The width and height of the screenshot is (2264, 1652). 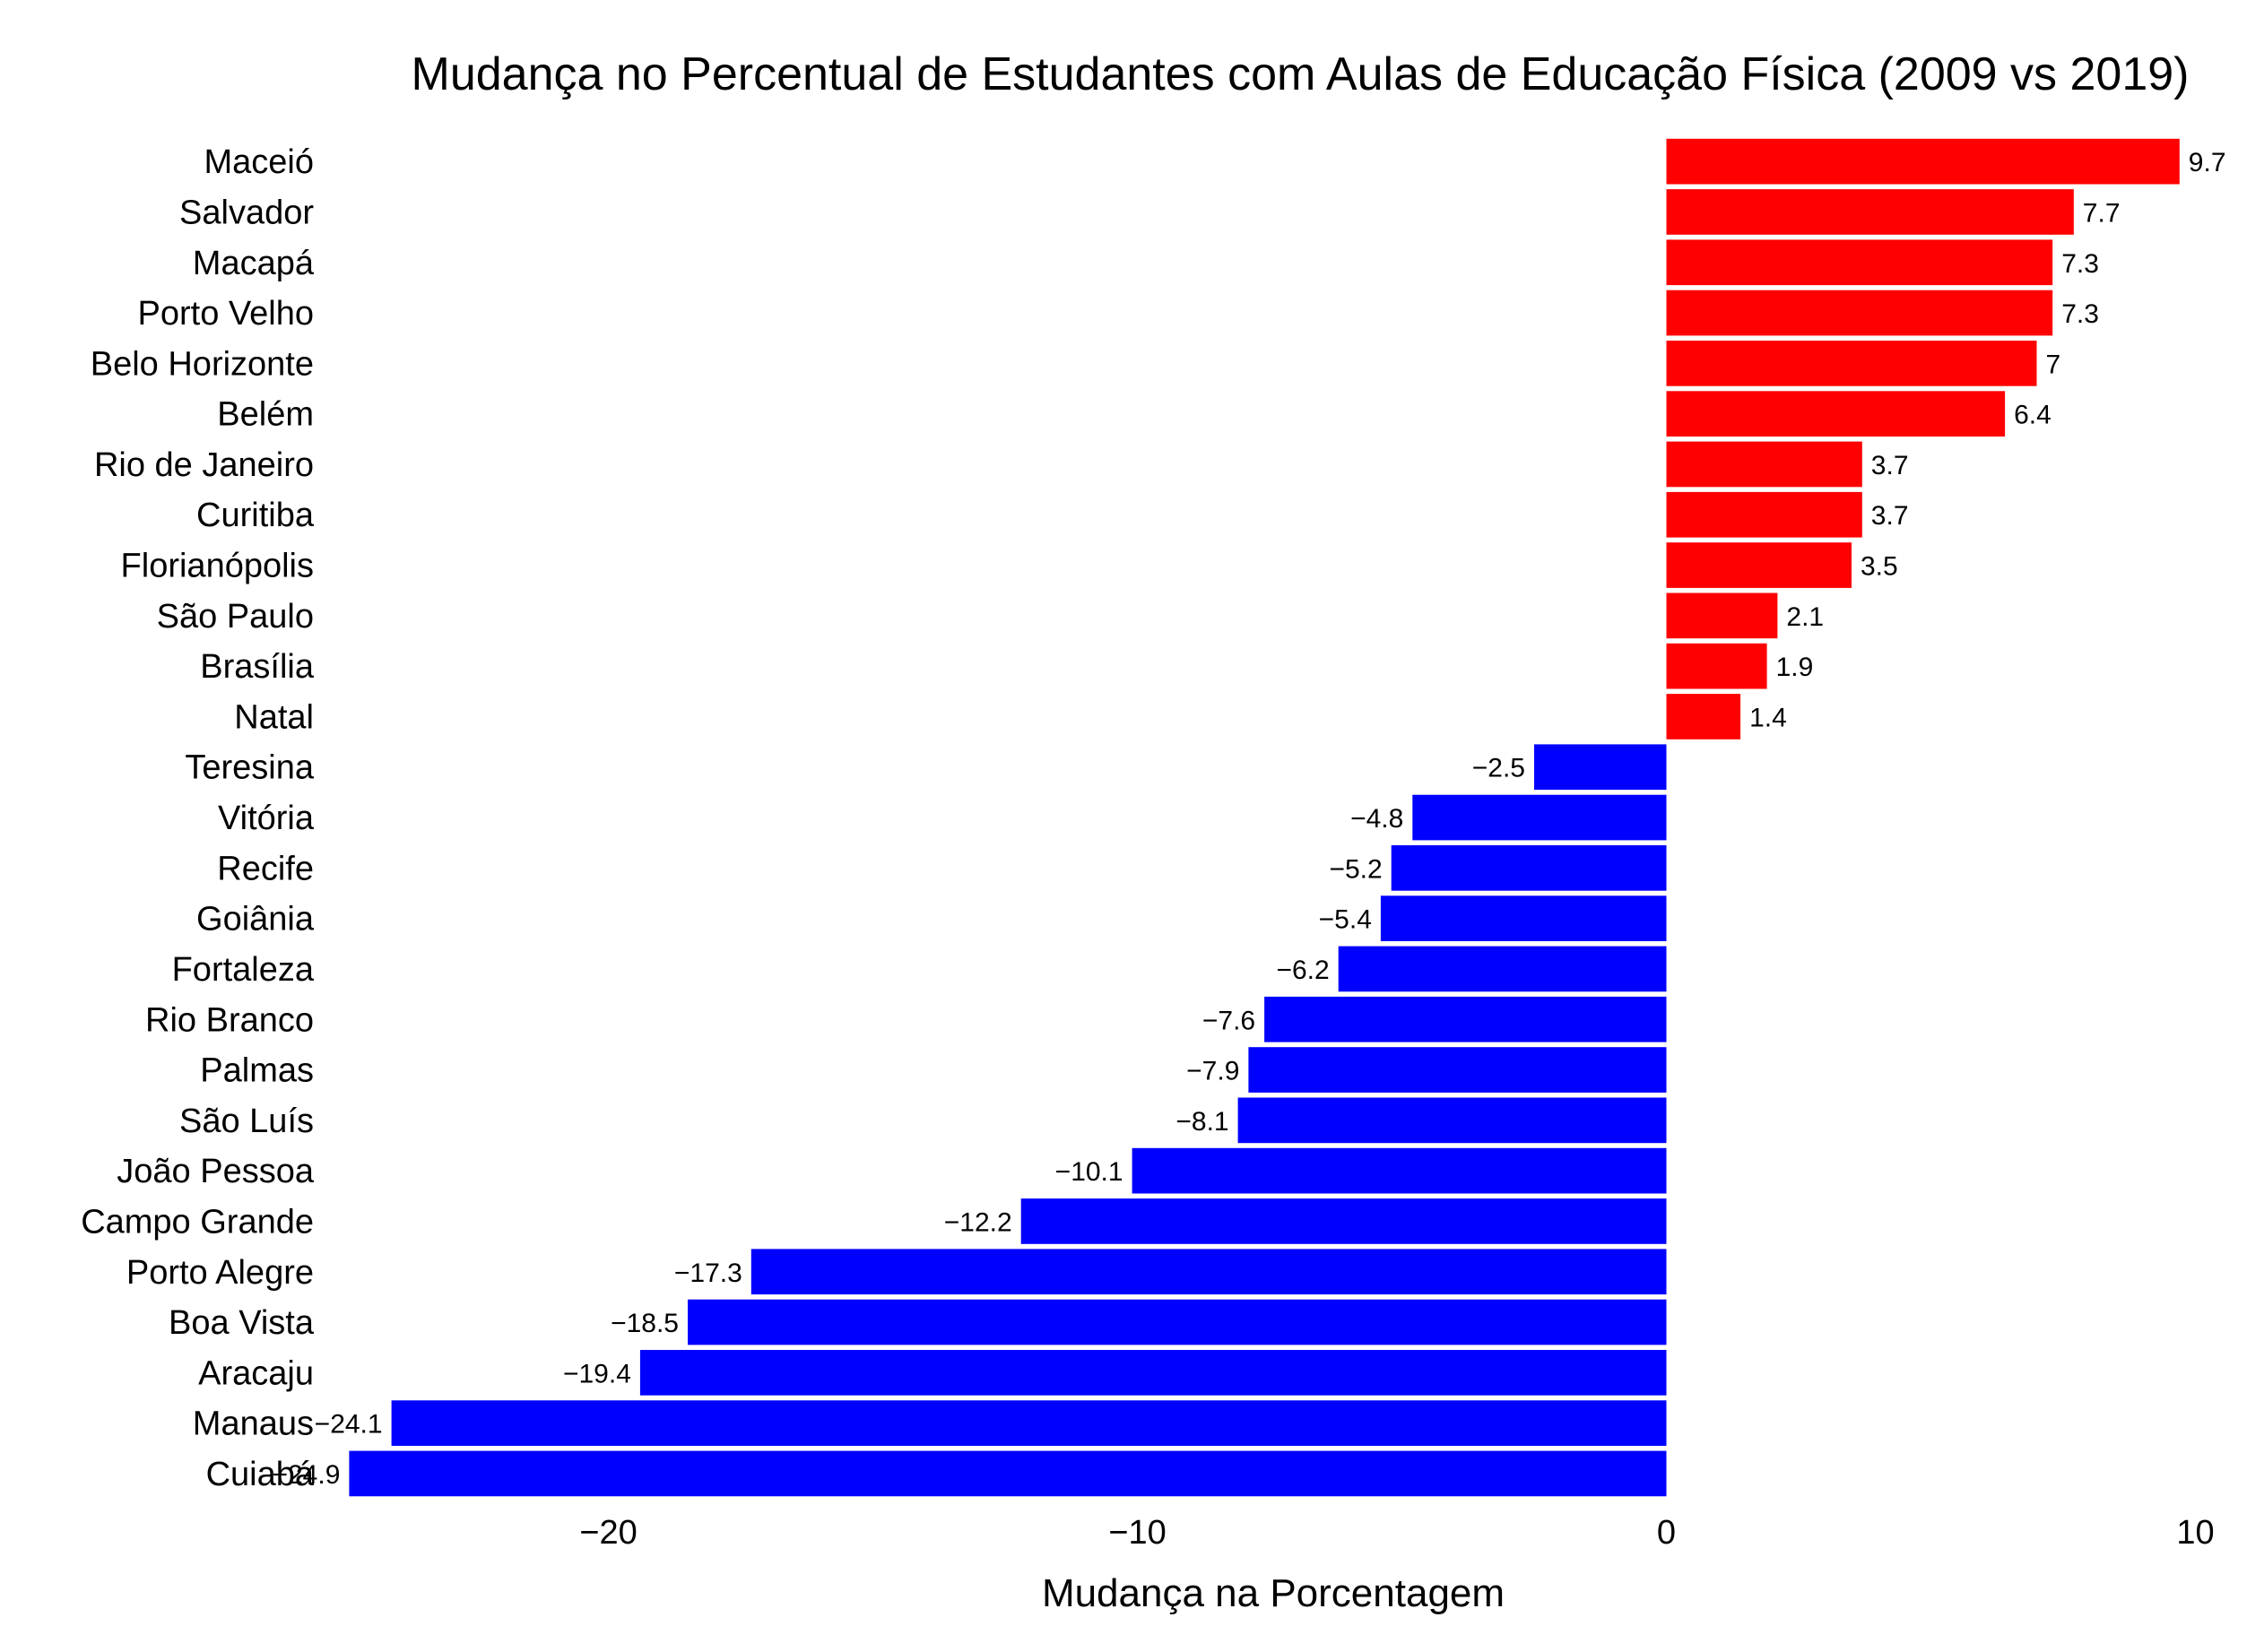 I want to click on bar-sao-luis, so click(x=1452, y=1120).